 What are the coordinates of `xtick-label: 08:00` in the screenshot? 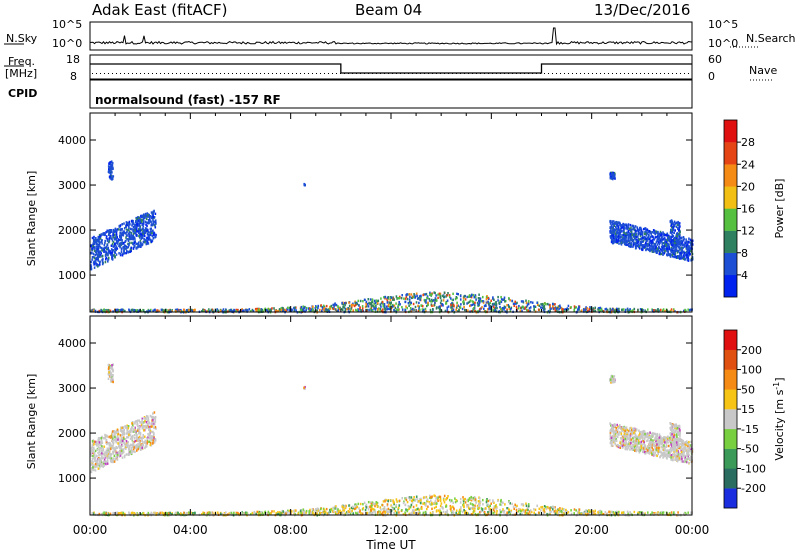 It's located at (290, 530).